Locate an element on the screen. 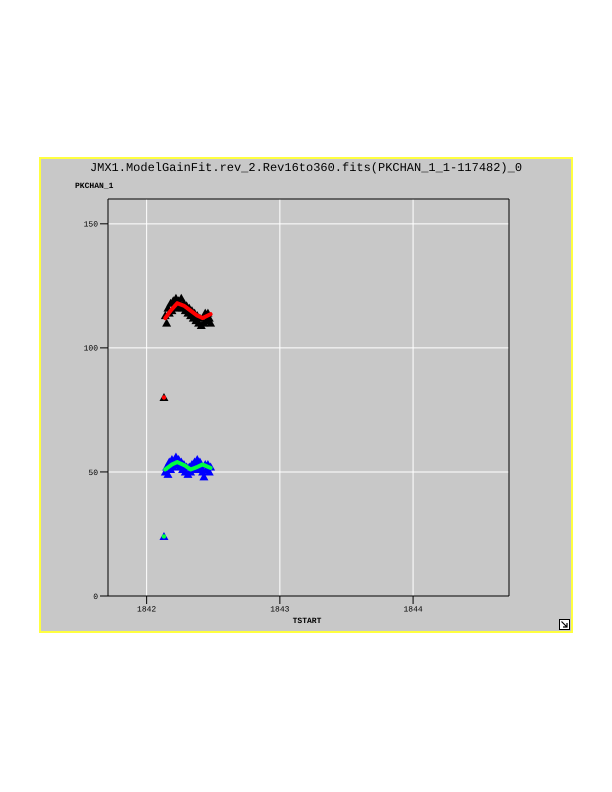  x-tick-label: 1843 is located at coordinates (280, 610).